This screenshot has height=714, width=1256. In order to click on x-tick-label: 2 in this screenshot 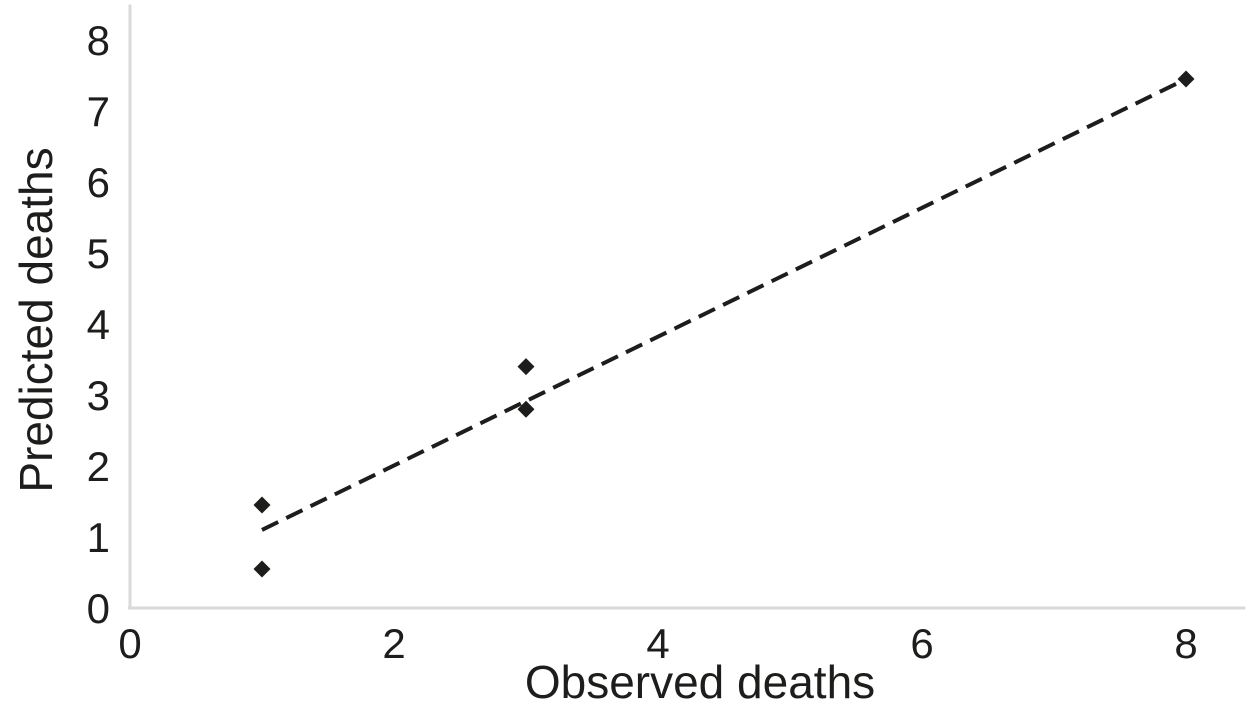, I will do `click(393, 643)`.